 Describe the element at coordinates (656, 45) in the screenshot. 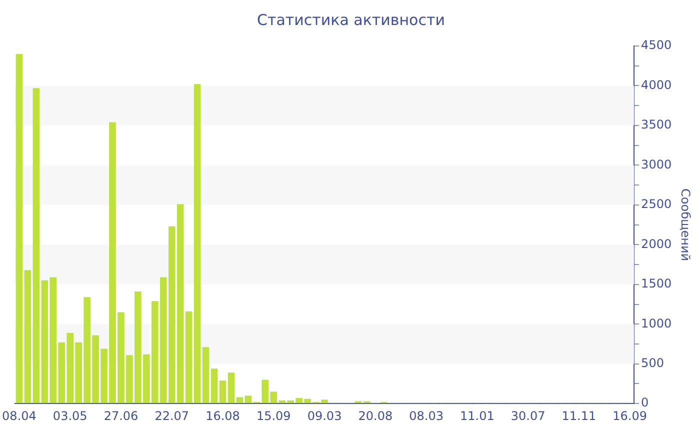

I see `y-tick-label: 4500` at that location.